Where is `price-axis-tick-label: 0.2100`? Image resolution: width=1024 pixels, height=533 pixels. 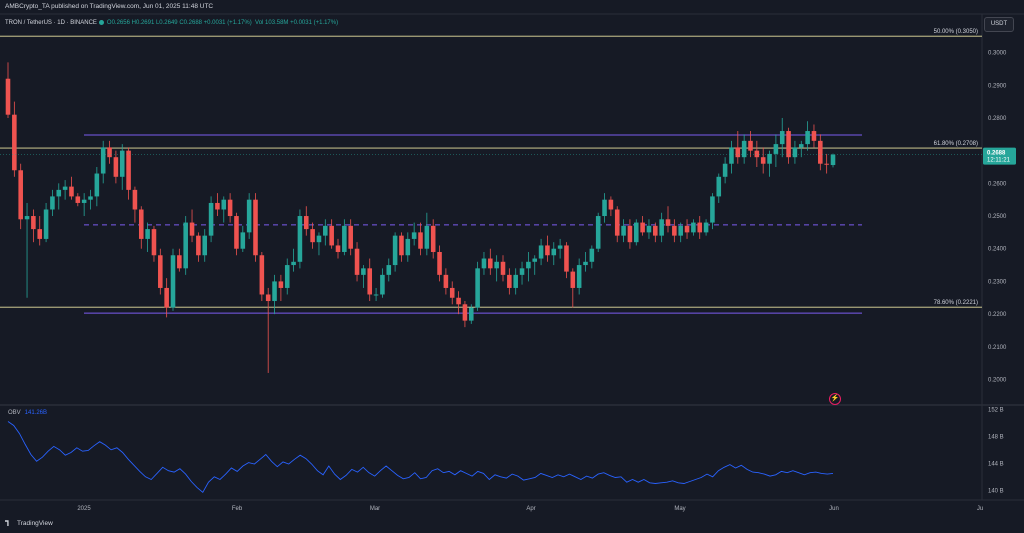 price-axis-tick-label: 0.2100 is located at coordinates (997, 348).